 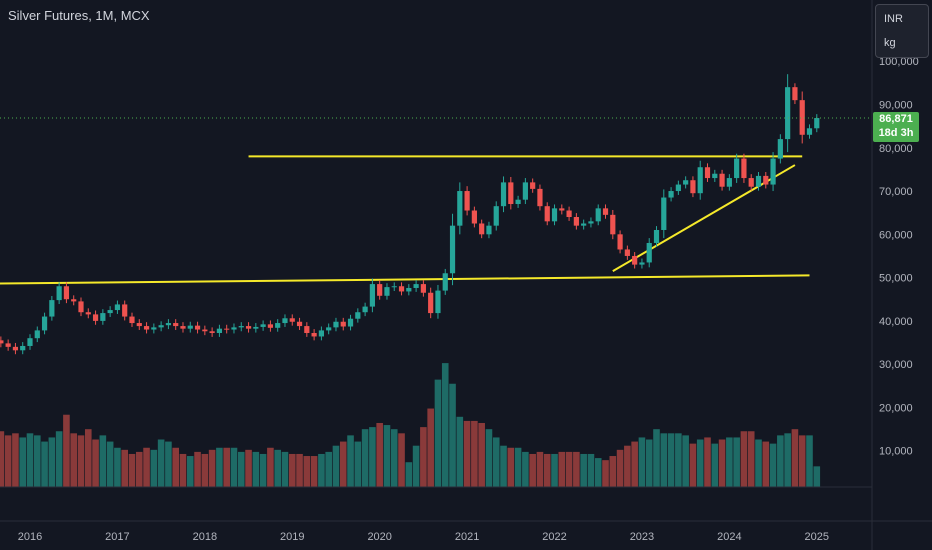 What do you see at coordinates (896, 452) in the screenshot?
I see `y-tick-label: 10,000` at bounding box center [896, 452].